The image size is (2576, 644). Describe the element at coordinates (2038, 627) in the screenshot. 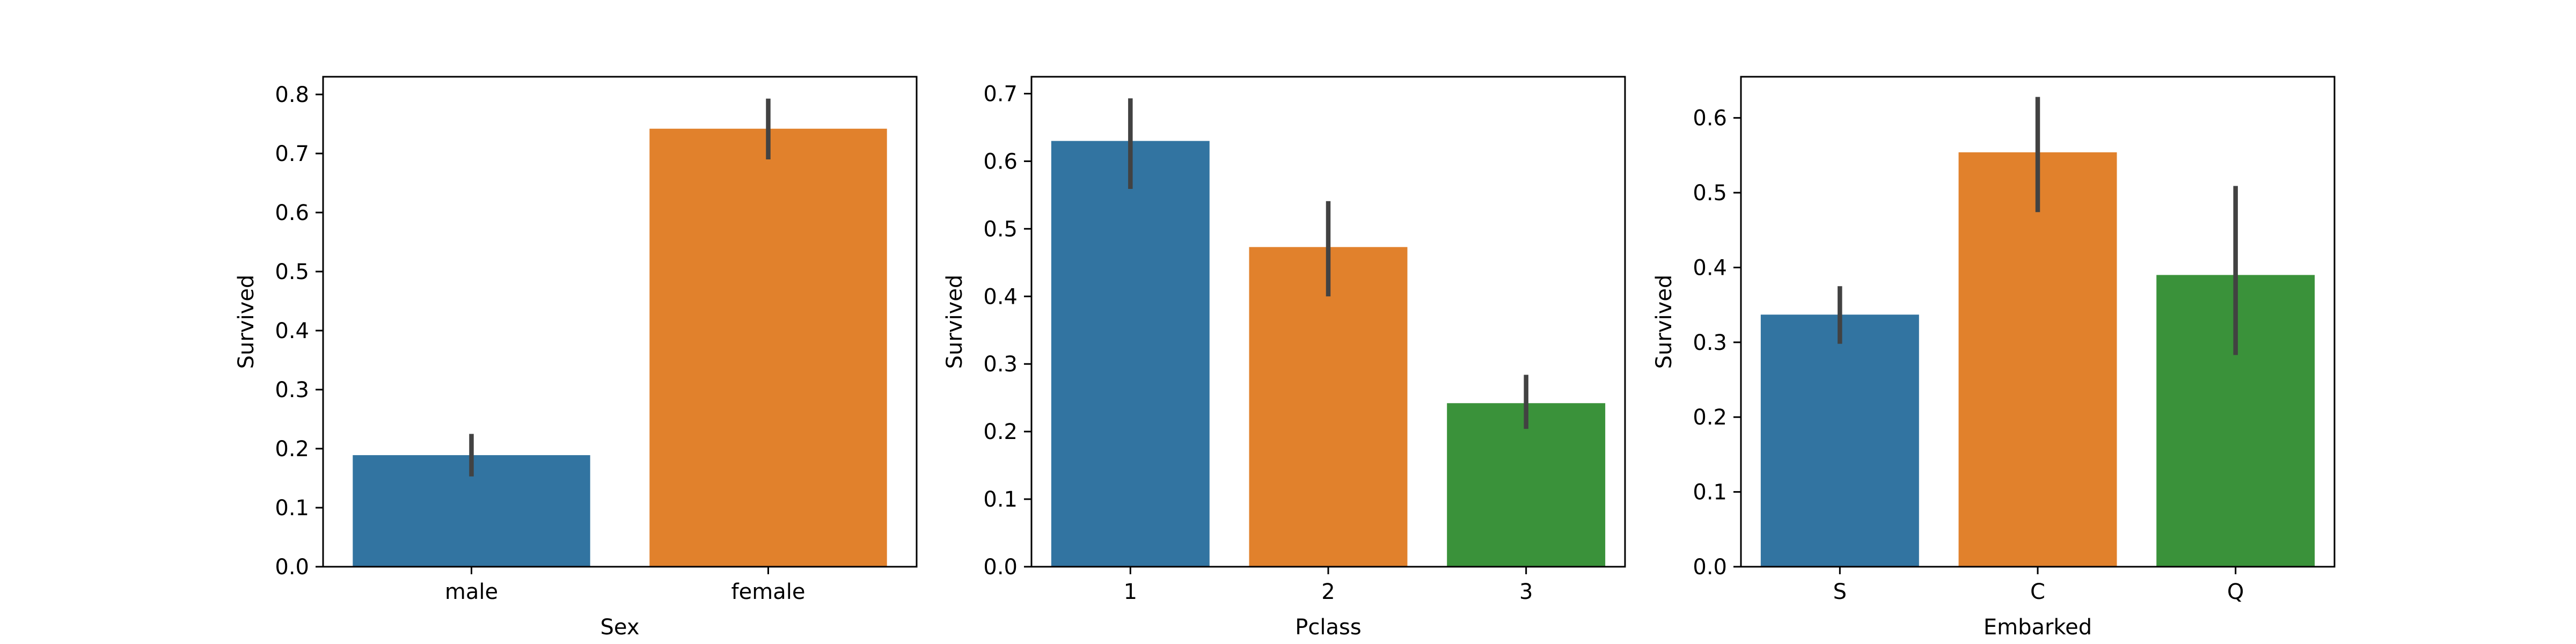

I see `x-axis-label: Embarked` at that location.